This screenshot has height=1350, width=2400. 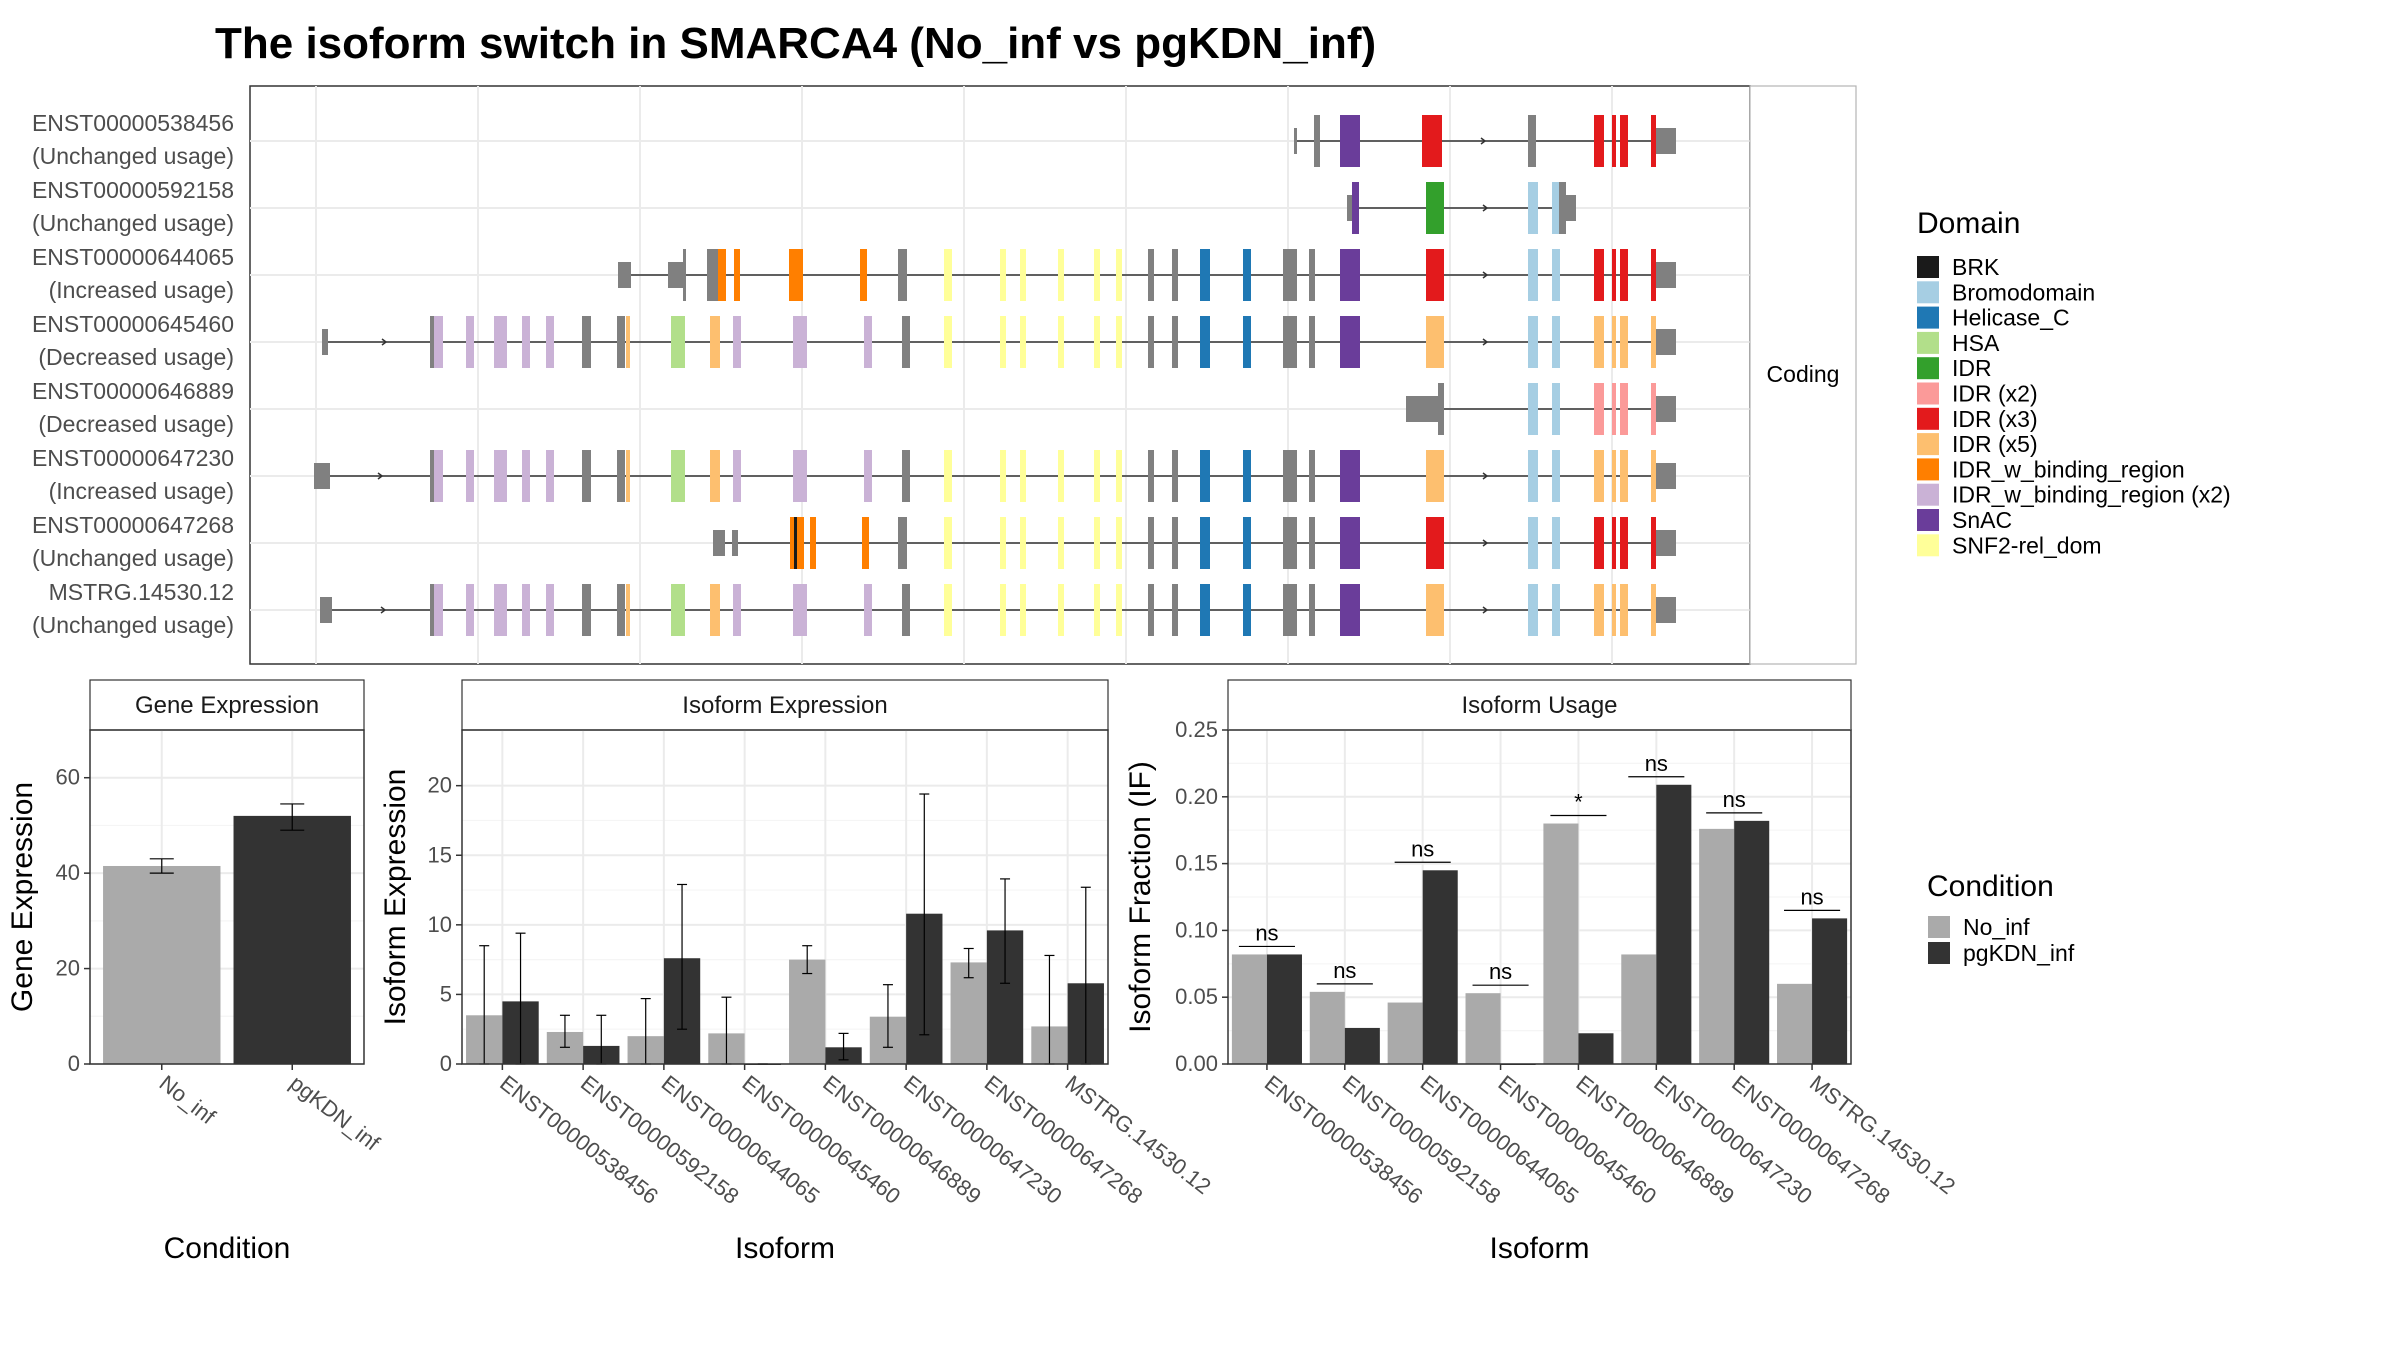 What do you see at coordinates (227, 1248) in the screenshot?
I see `x-axis-title: Condition` at bounding box center [227, 1248].